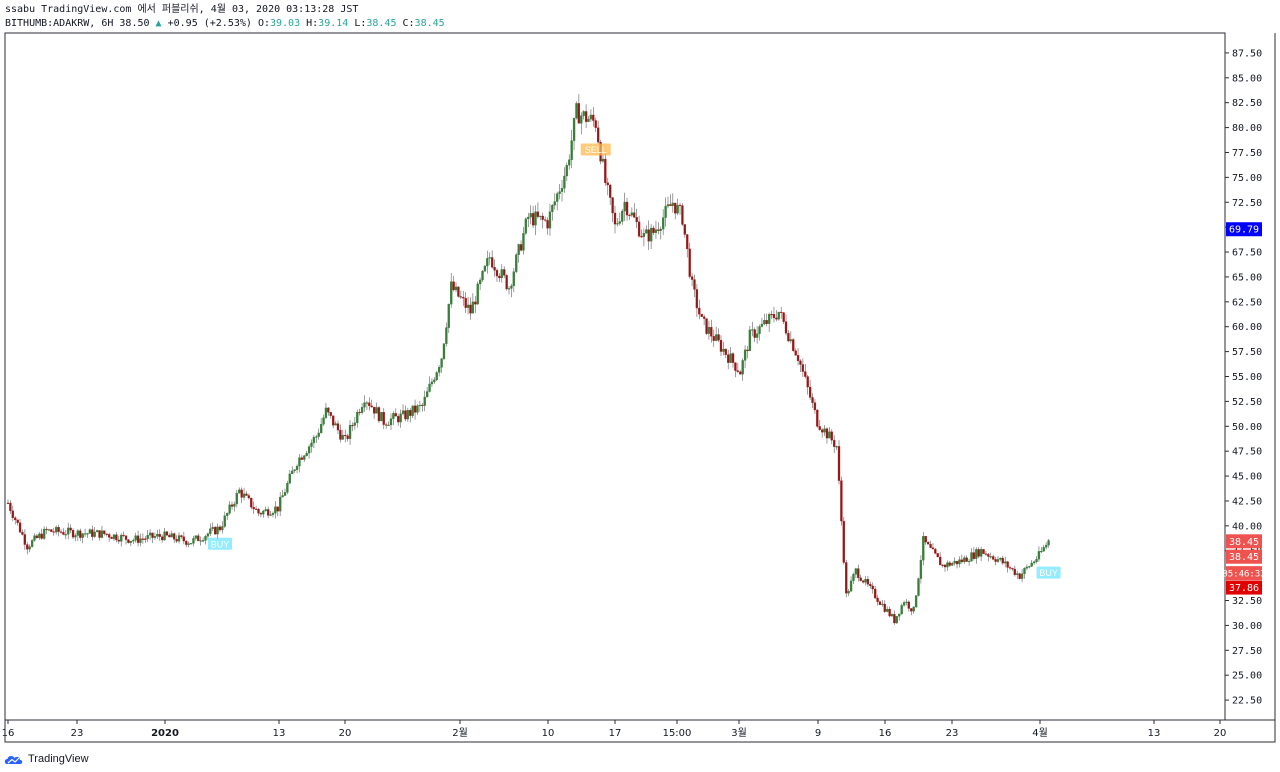 The height and width of the screenshot is (772, 1280). What do you see at coordinates (381, 23) in the screenshot?
I see `low-value: 38.45` at bounding box center [381, 23].